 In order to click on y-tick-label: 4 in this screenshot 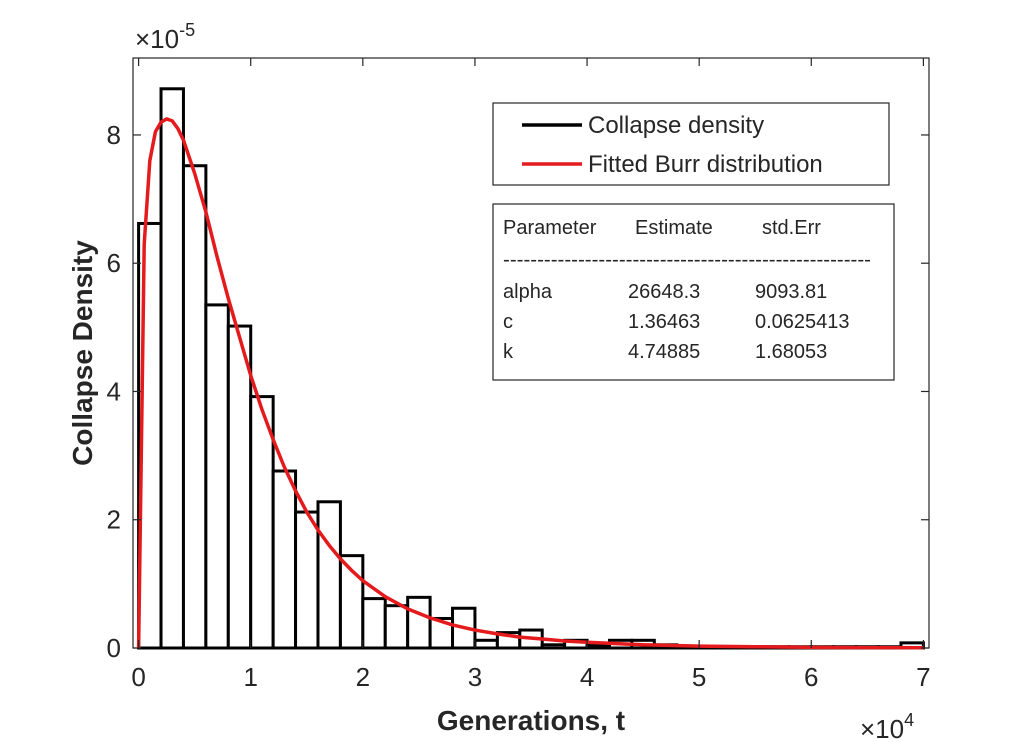, I will do `click(114, 391)`.